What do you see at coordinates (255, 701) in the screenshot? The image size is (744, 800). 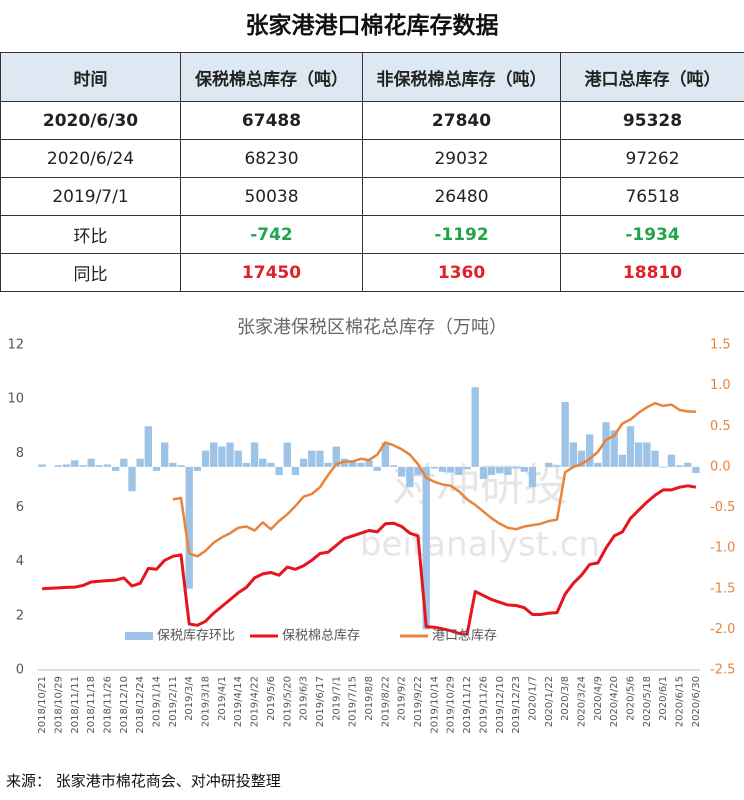 I see `x-tick-label: 2019/4/22` at bounding box center [255, 701].